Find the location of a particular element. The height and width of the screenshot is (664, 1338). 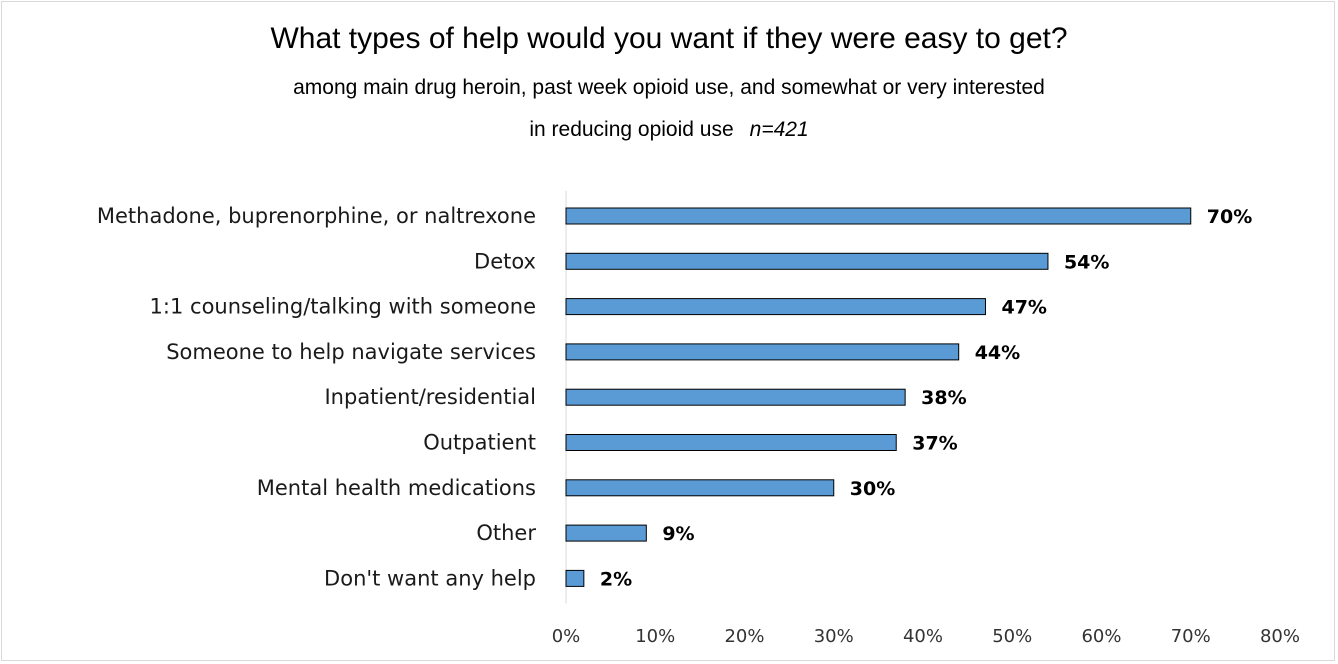

category-label: Mental health medications is located at coordinates (396, 488).